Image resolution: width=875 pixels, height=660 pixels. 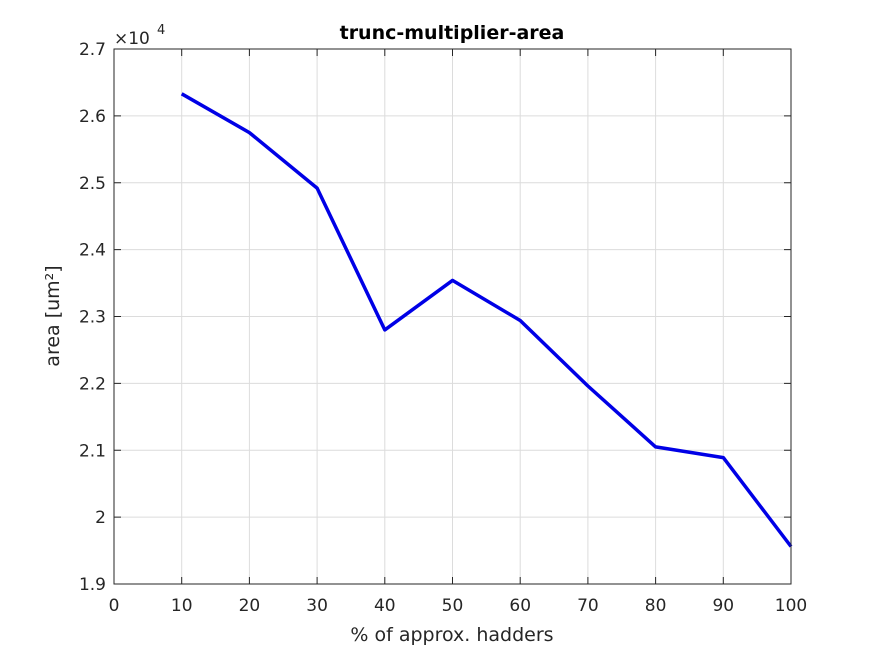 I want to click on x-tick-labels: 0 10 20 30 40 50 60 70 80 90 100, so click(x=458, y=606).